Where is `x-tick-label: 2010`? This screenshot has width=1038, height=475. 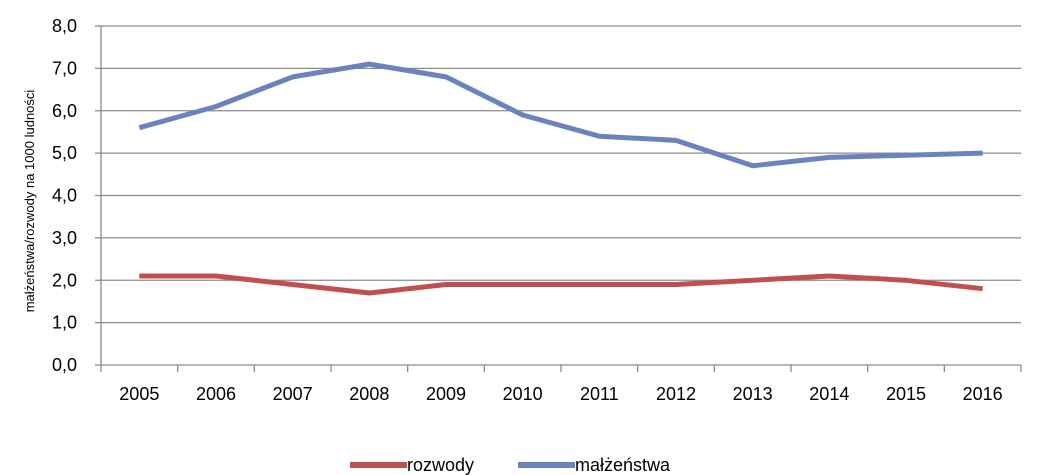 x-tick-label: 2010 is located at coordinates (523, 394).